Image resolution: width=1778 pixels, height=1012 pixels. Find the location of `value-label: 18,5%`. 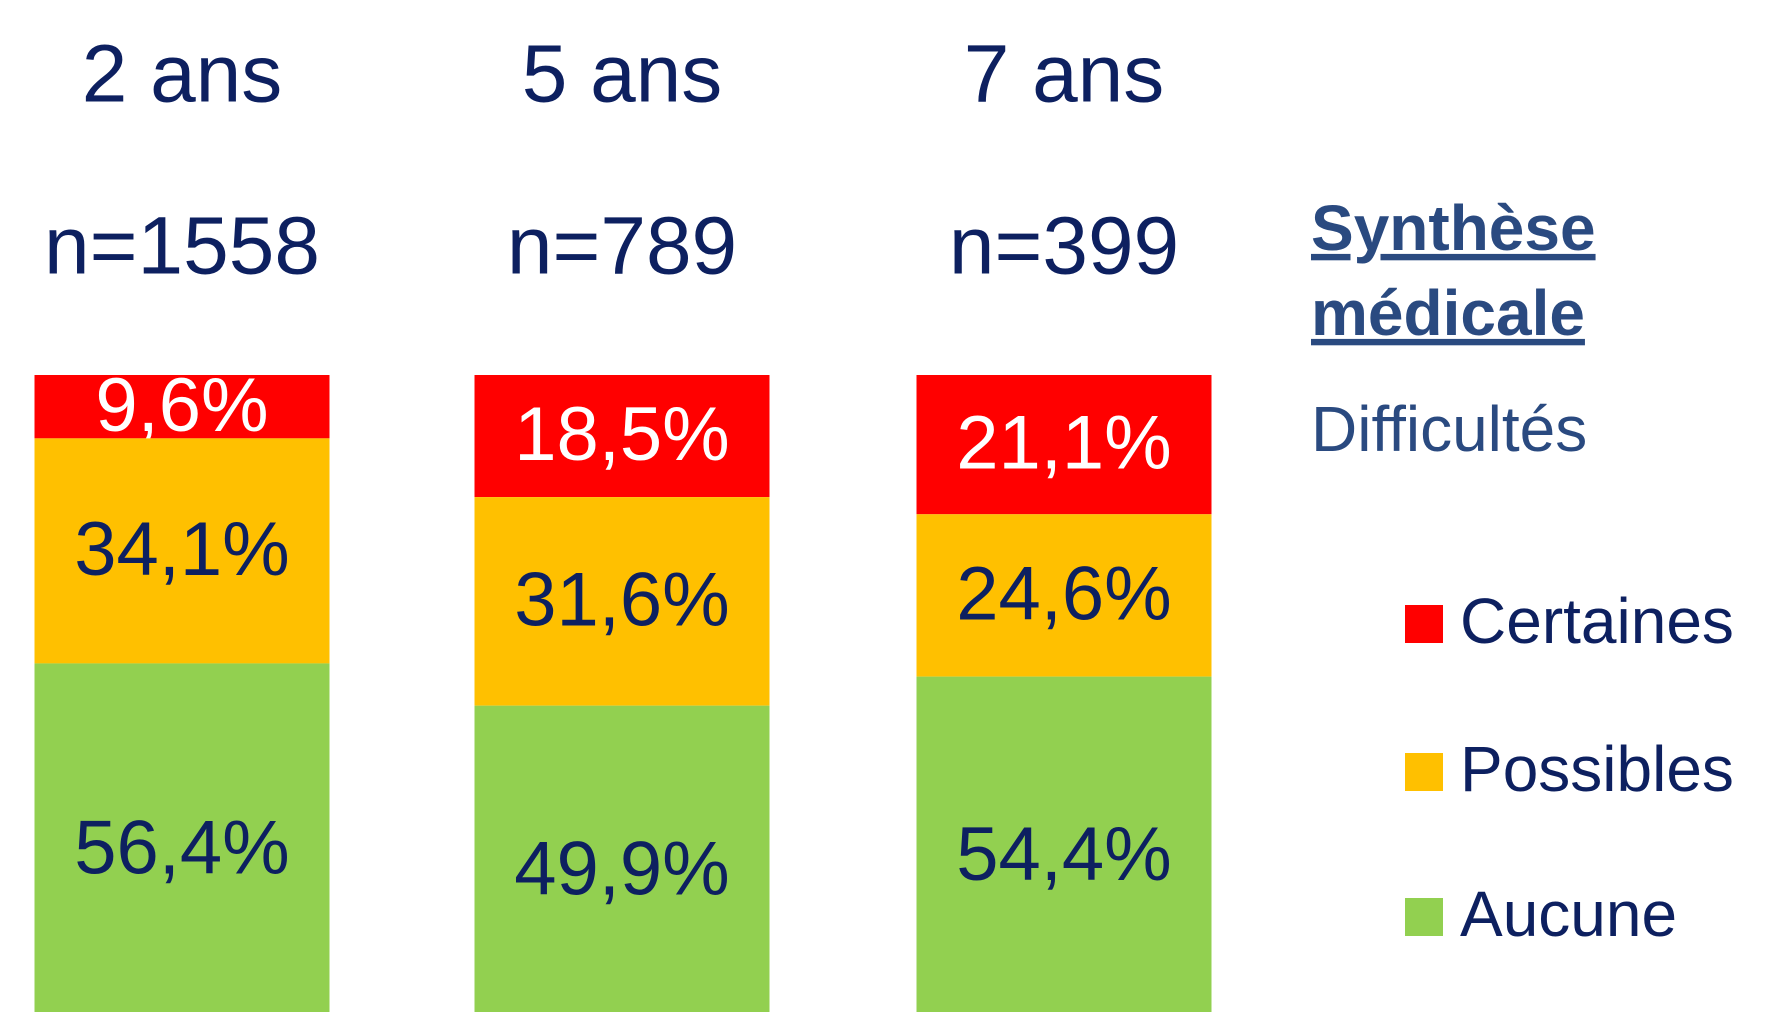

value-label: 18,5% is located at coordinates (622, 434).